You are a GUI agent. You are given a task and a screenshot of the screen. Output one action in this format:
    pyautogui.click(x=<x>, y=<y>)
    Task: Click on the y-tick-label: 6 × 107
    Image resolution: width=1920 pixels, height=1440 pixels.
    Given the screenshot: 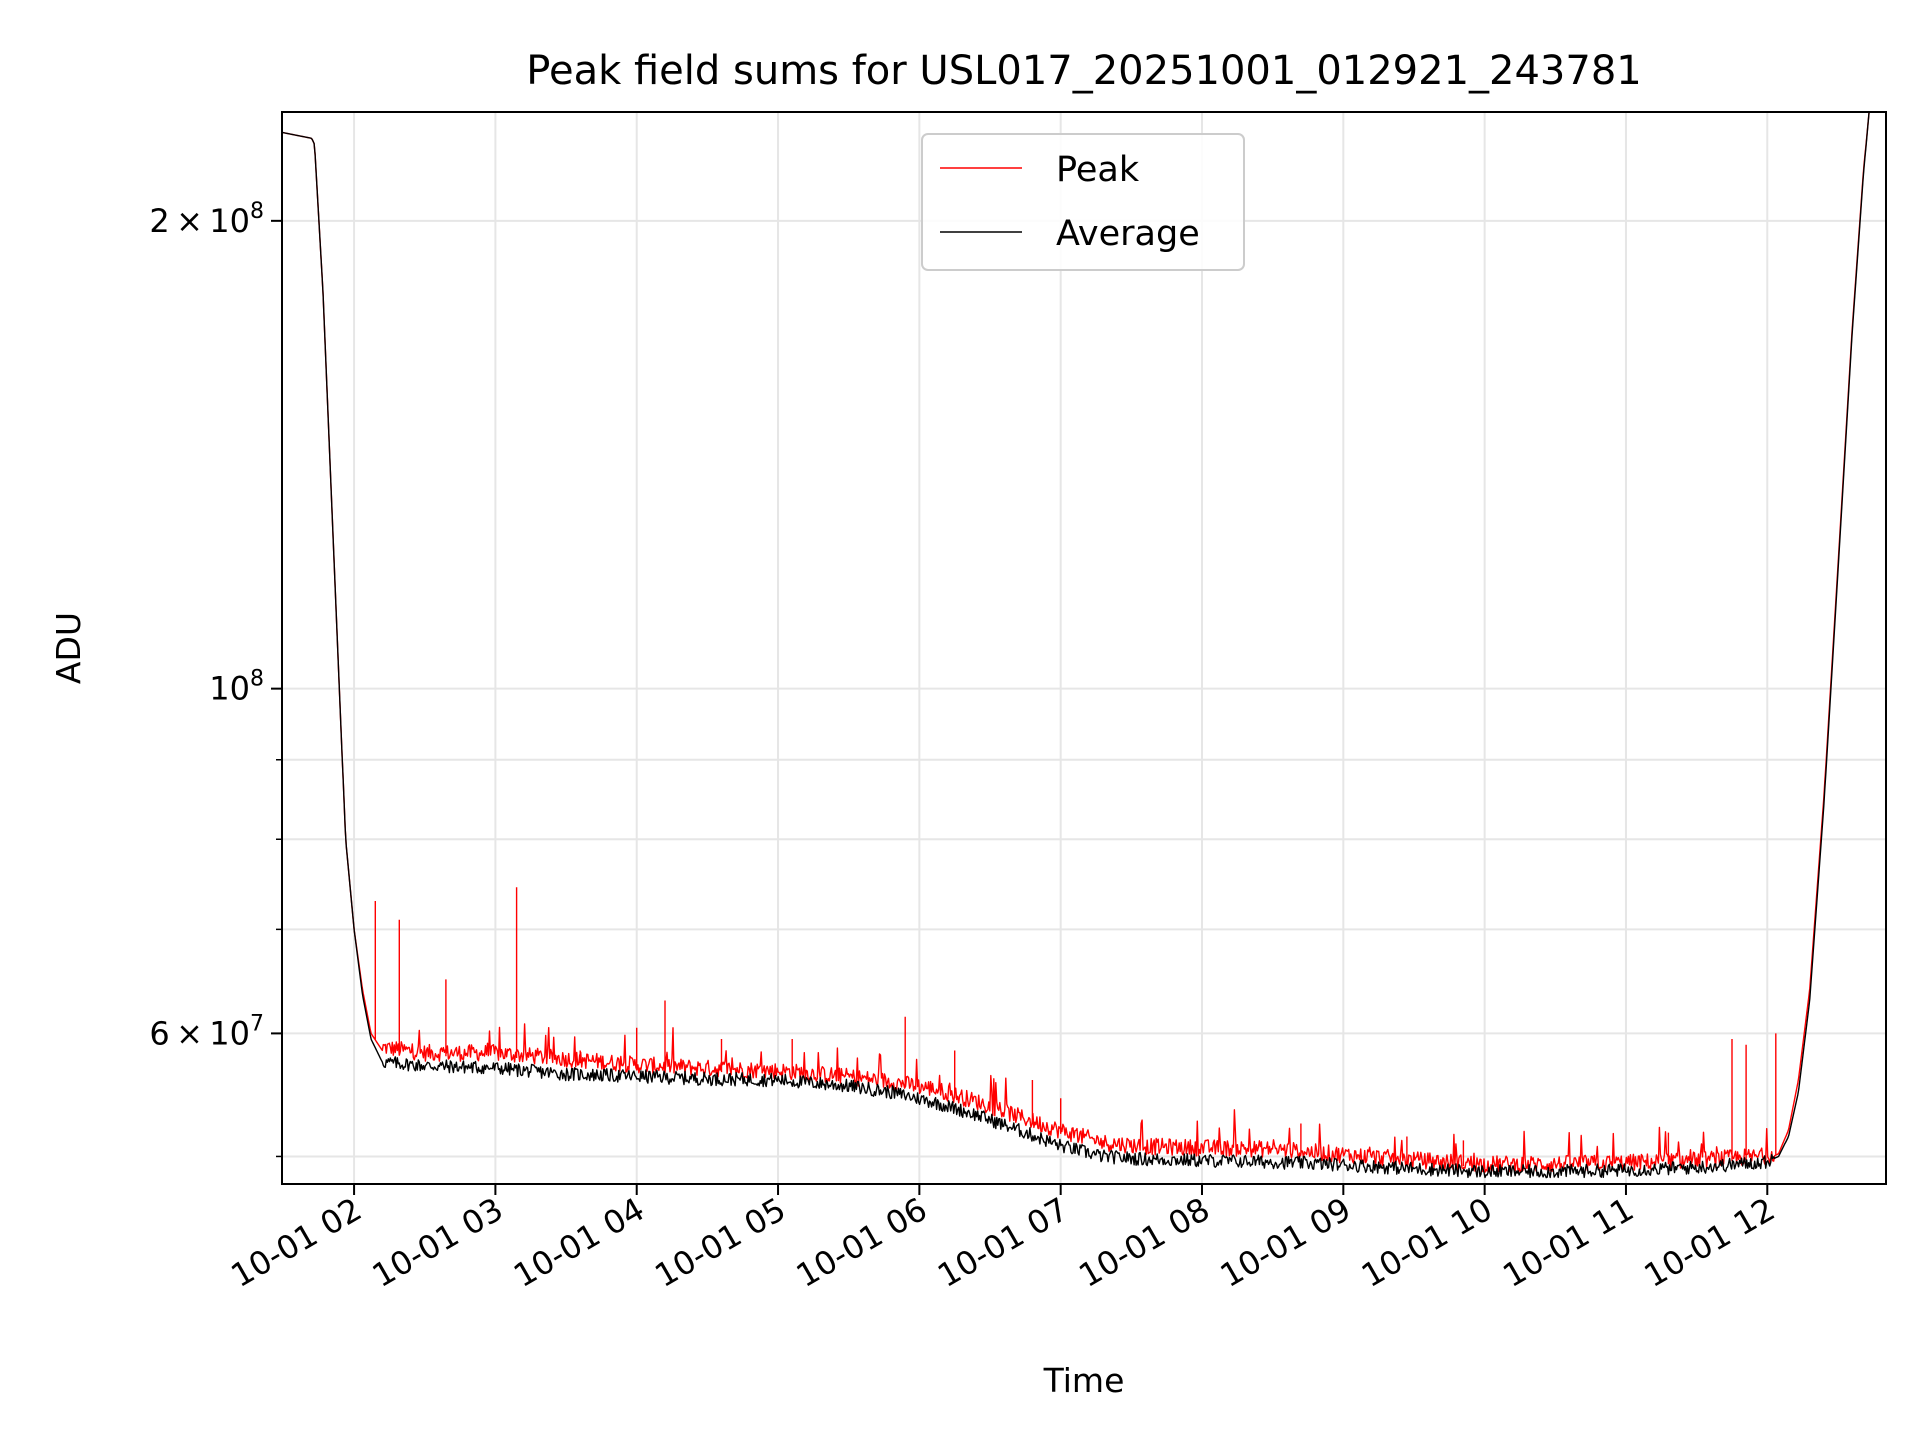 What is the action you would take?
    pyautogui.click(x=206, y=1031)
    